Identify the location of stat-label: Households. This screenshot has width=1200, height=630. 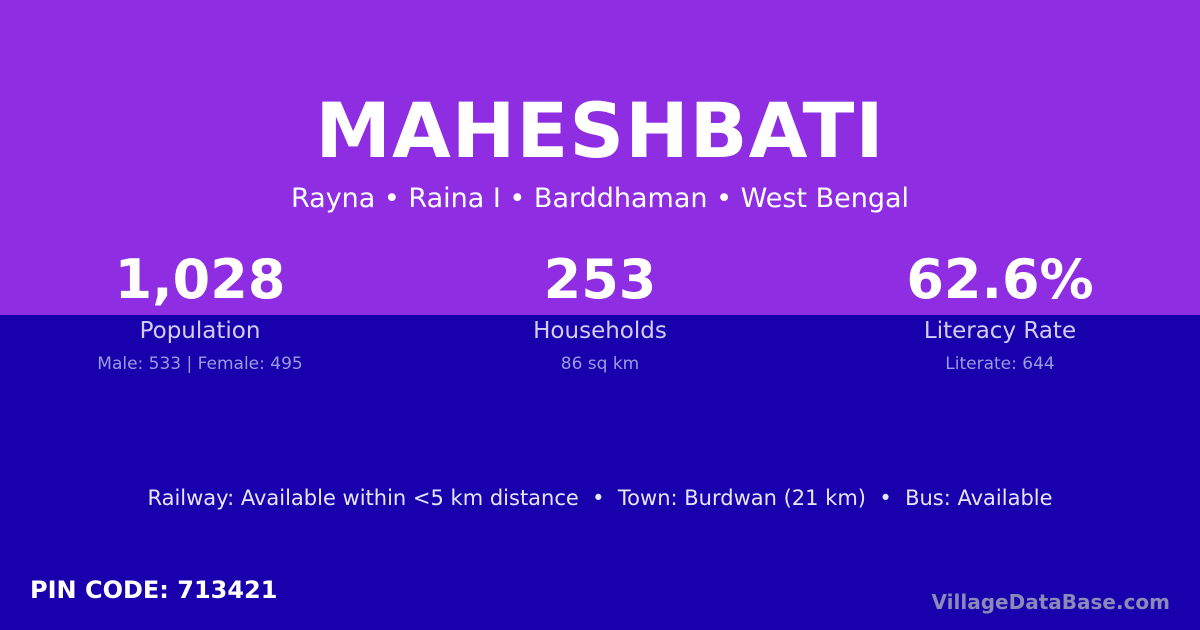
(600, 331).